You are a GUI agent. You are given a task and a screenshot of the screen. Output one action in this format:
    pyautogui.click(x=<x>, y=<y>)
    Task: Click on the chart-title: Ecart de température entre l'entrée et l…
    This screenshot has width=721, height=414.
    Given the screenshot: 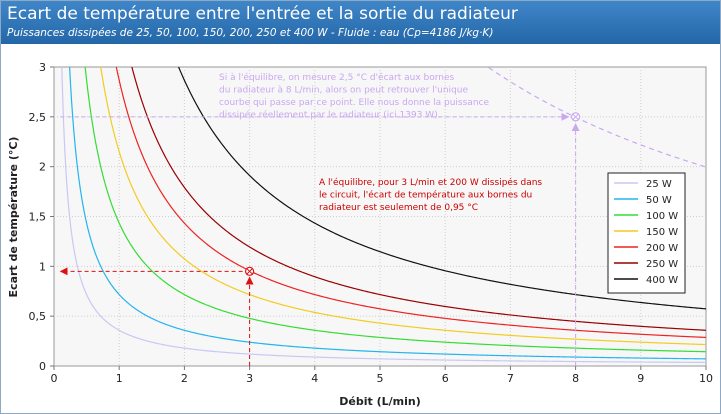 What is the action you would take?
    pyautogui.click(x=262, y=14)
    